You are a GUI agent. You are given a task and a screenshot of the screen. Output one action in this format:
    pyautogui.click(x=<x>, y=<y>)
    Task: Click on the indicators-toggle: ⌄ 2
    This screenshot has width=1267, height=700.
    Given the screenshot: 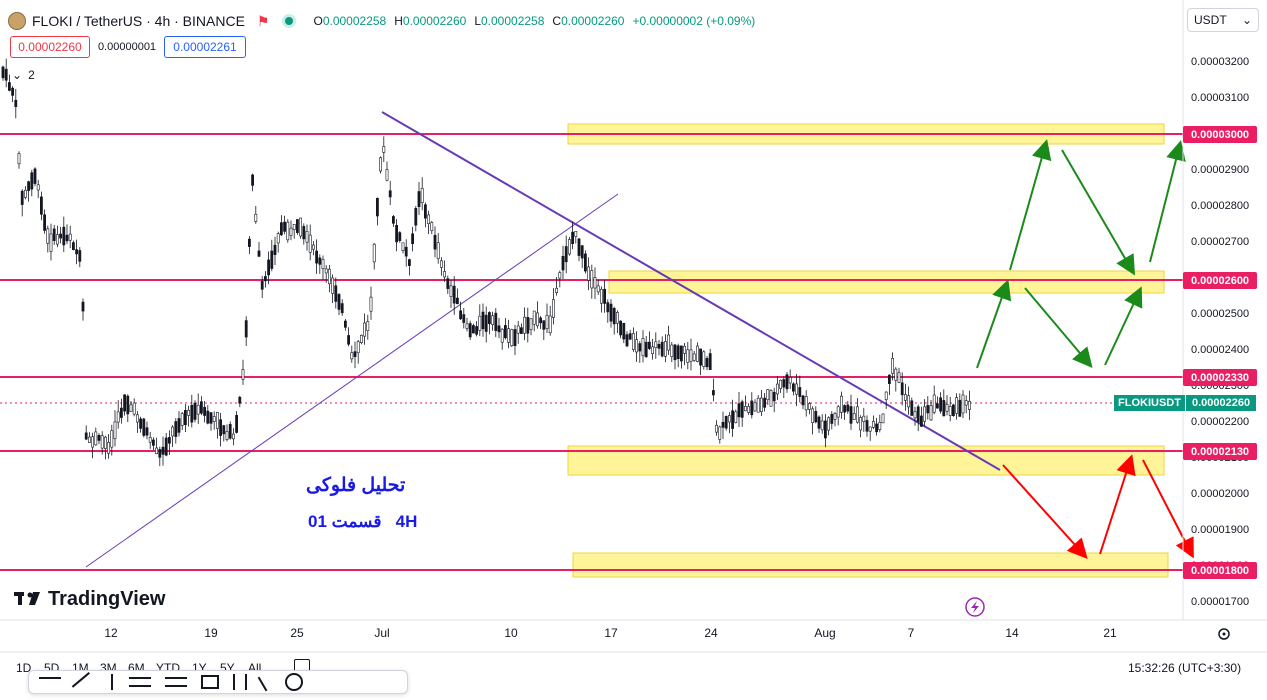 What is the action you would take?
    pyautogui.click(x=23, y=75)
    